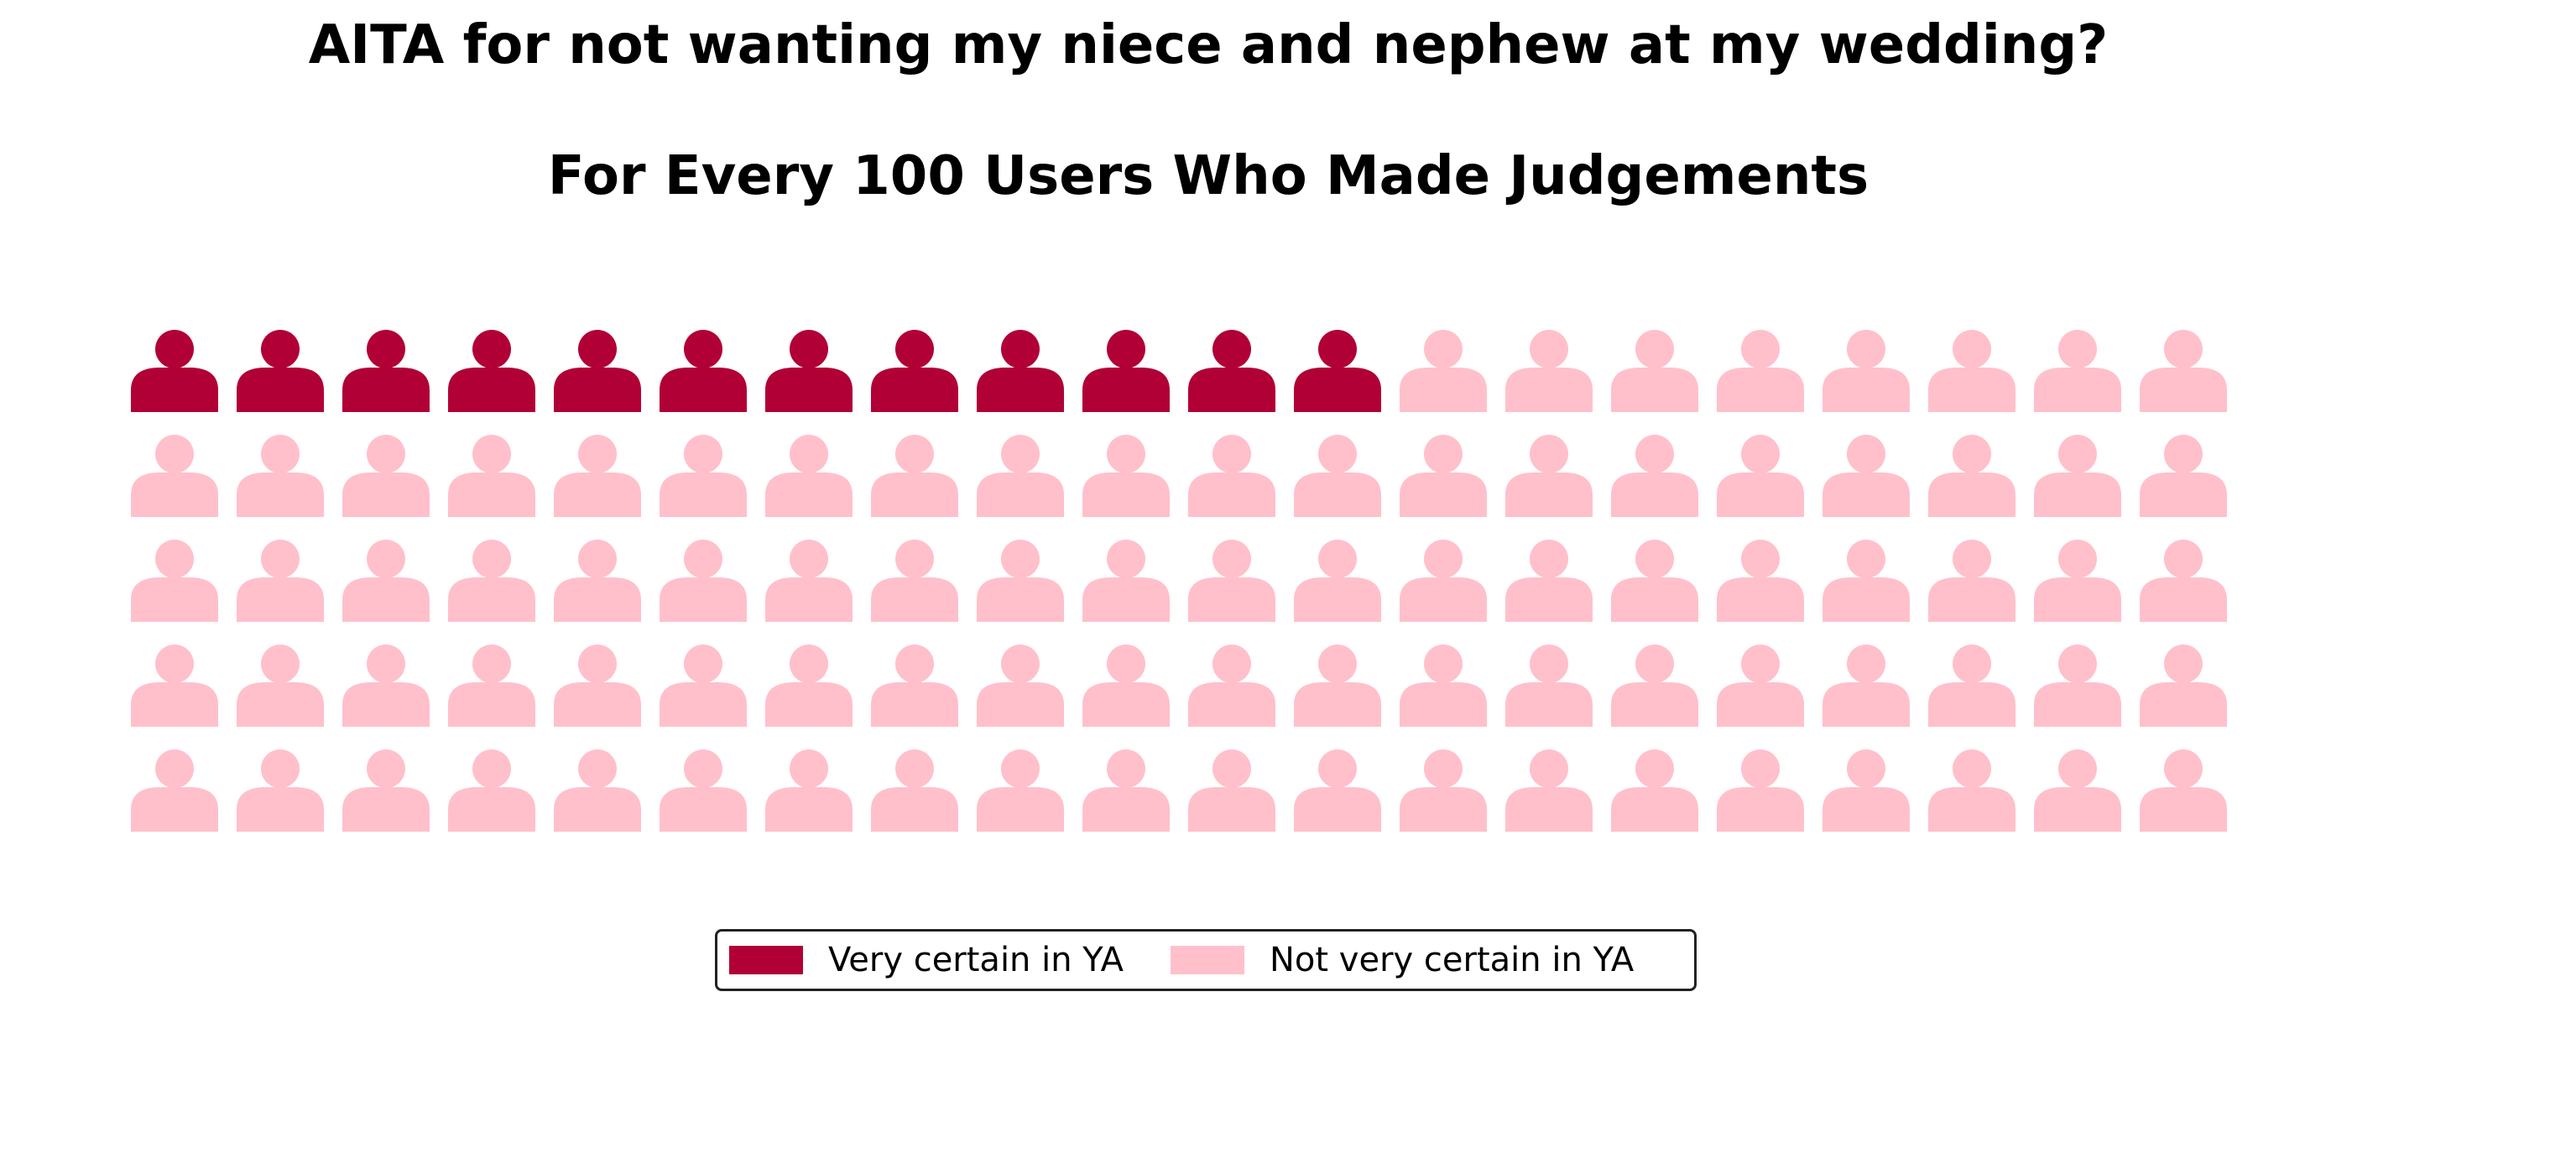 This screenshot has height=1164, width=2576. I want to click on chart-subtitle: For Every 100 Users Who Made Judgements, so click(1208, 176).